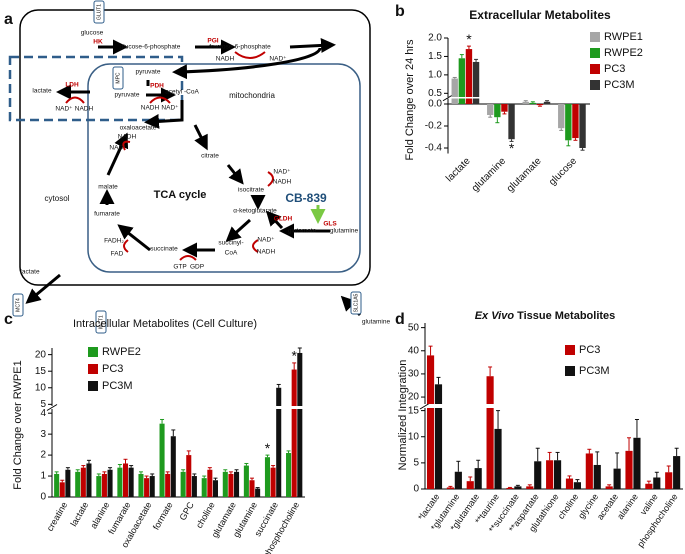 This screenshot has height=554, width=685. Describe the element at coordinates (114, 241) in the screenshot. I see `diagram-label: FADH₂` at that location.